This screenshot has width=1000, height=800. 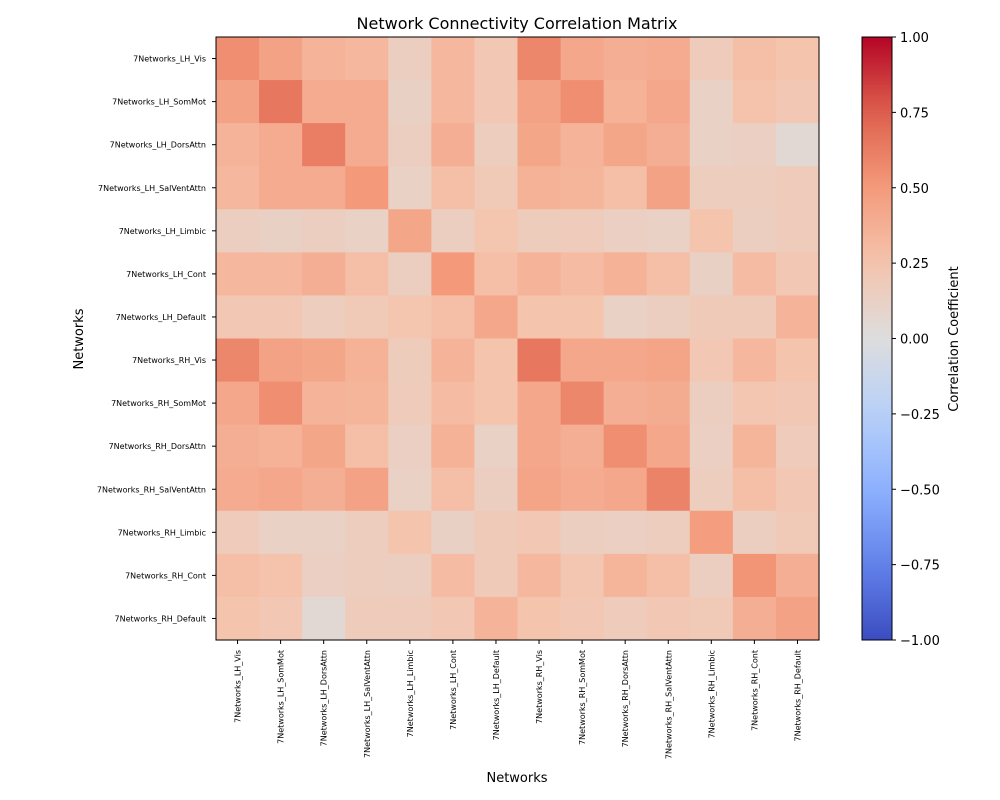 I want to click on y-tick-label: 7Networks_LH_SomMot, so click(x=159, y=102).